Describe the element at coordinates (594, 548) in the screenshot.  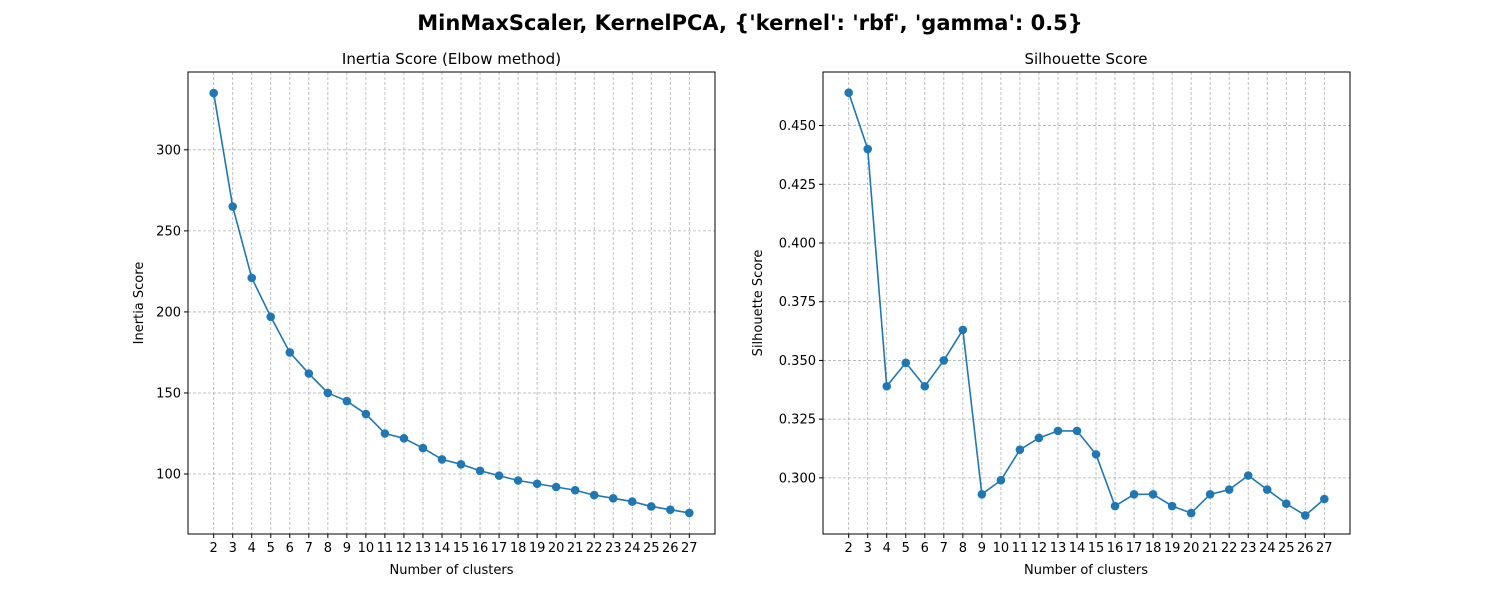
I see `inertia-x-tick-label: 22` at that location.